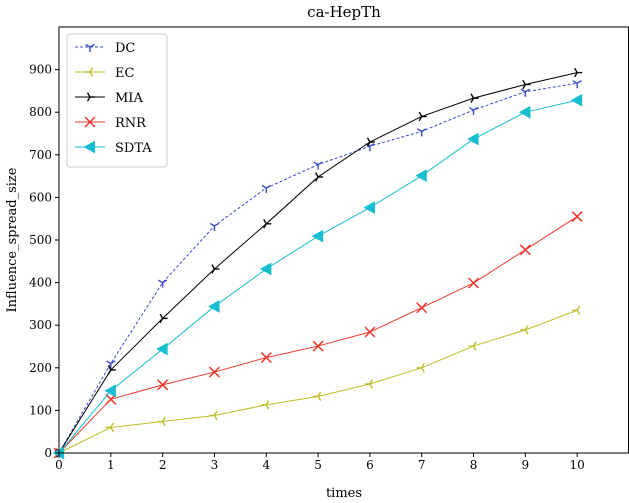 The height and width of the screenshot is (503, 629). What do you see at coordinates (40, 240) in the screenshot?
I see `y-tick-label: 500` at bounding box center [40, 240].